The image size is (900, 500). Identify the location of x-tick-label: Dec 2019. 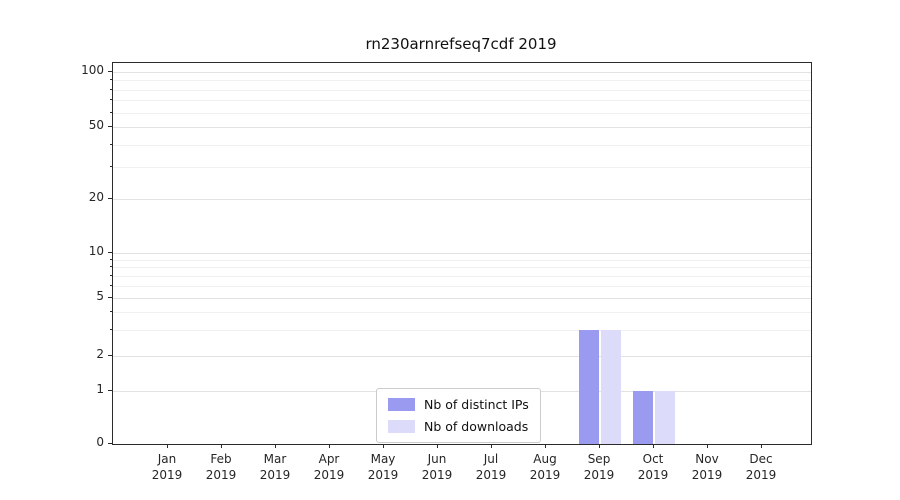
(761, 467).